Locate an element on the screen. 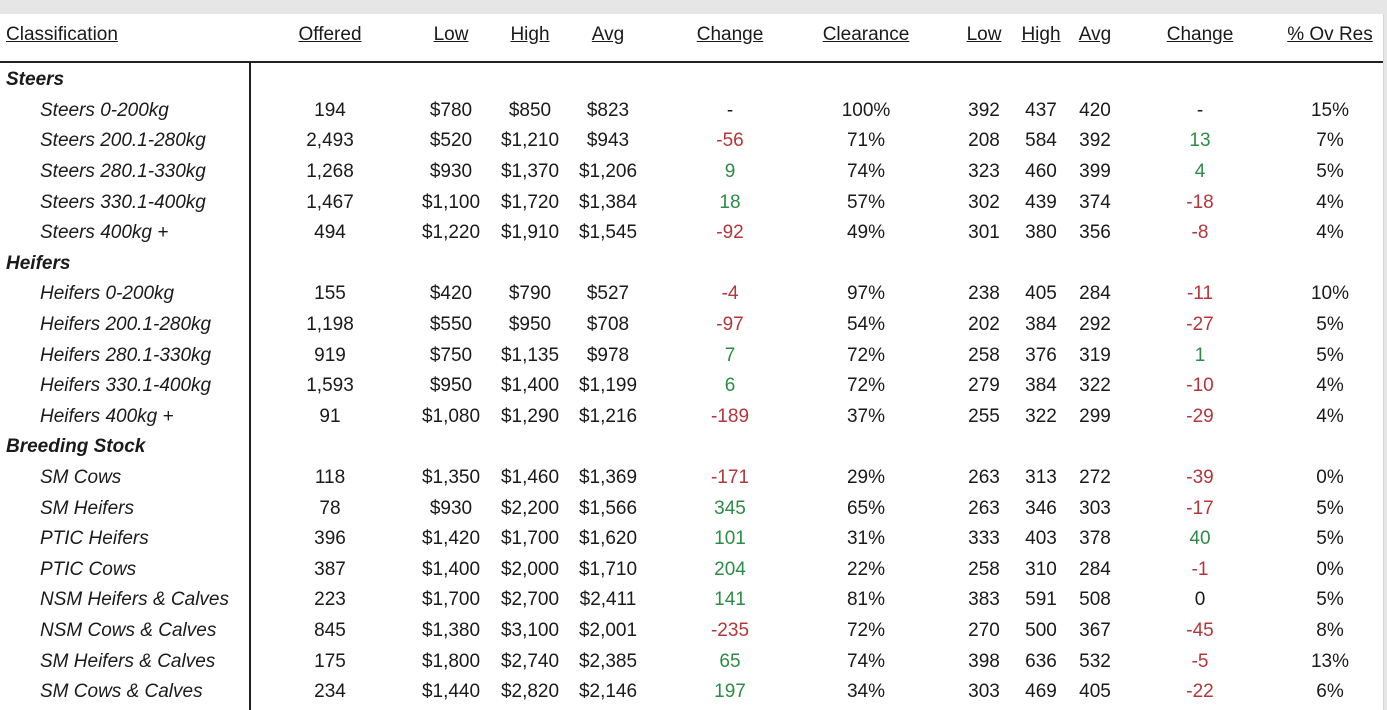  cell-avg: $1,545 is located at coordinates (608, 233).